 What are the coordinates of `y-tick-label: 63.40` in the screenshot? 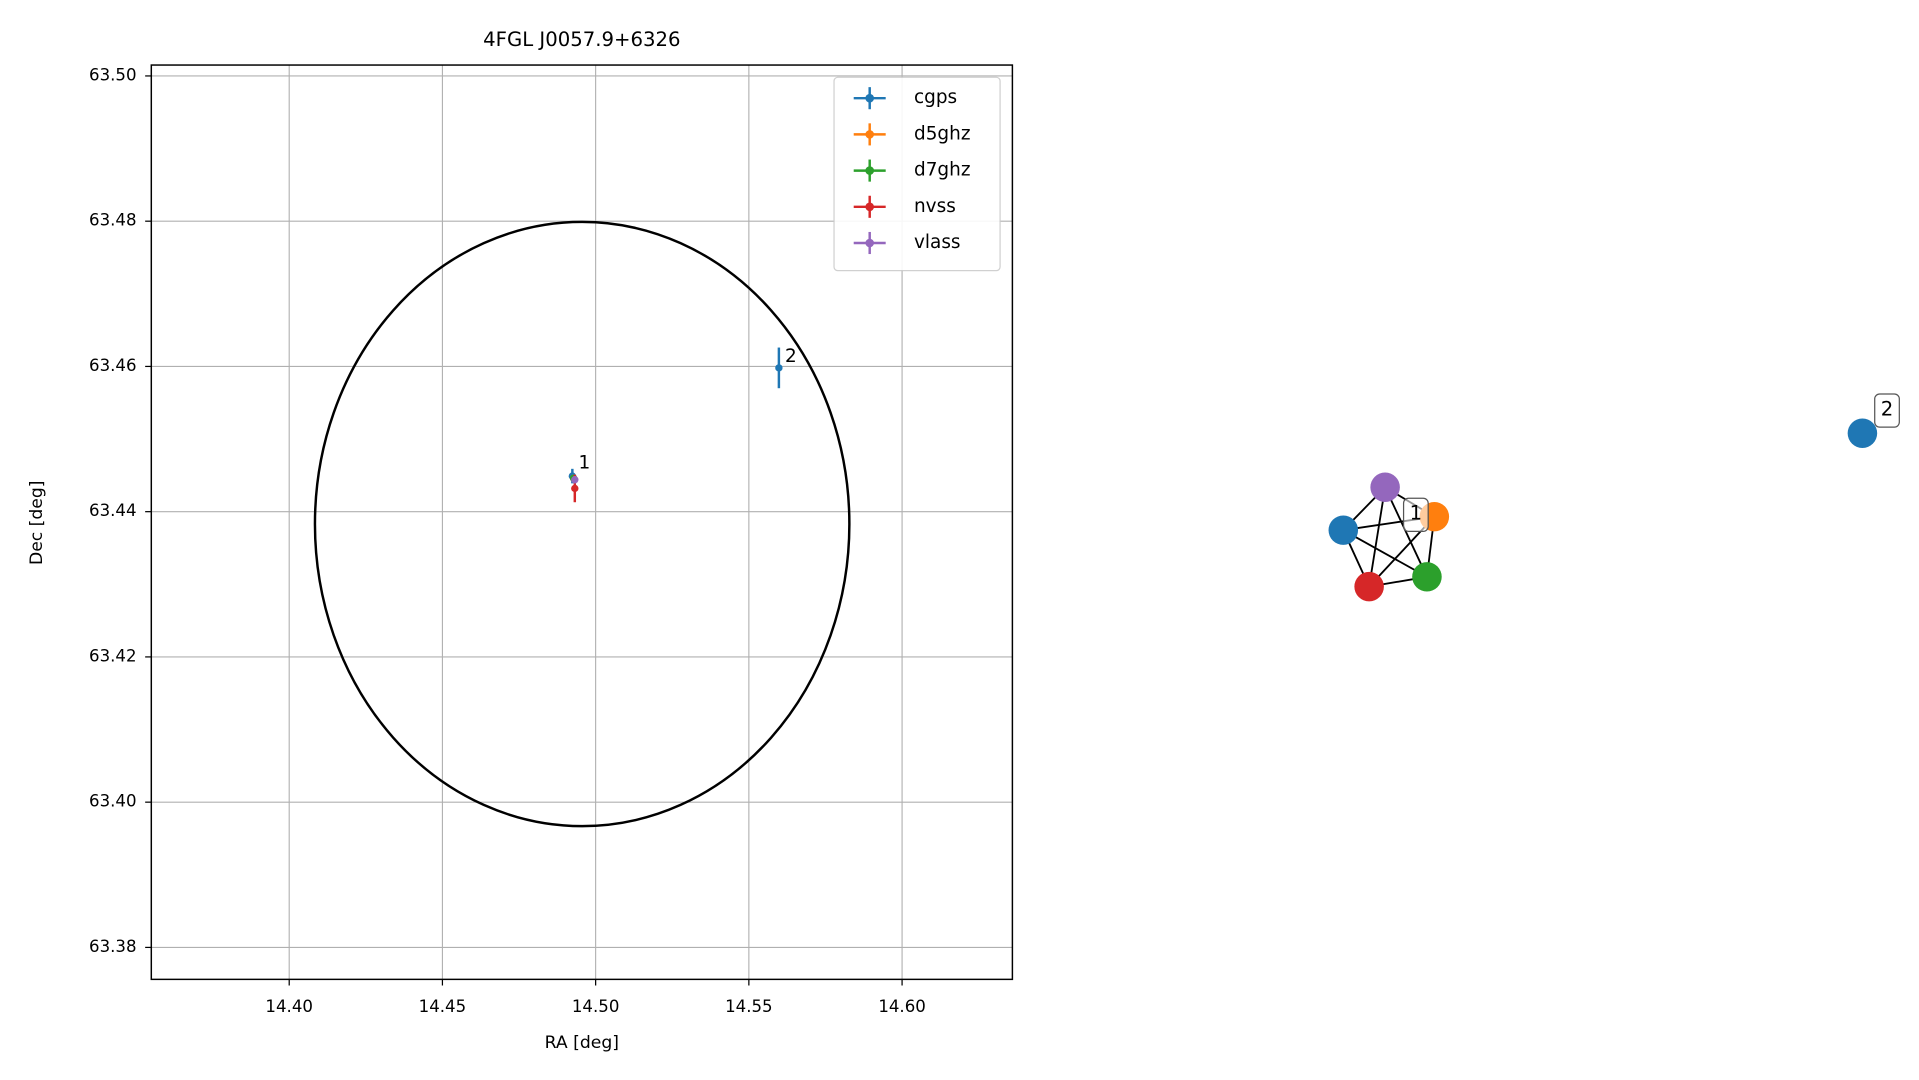 It's located at (113, 801).